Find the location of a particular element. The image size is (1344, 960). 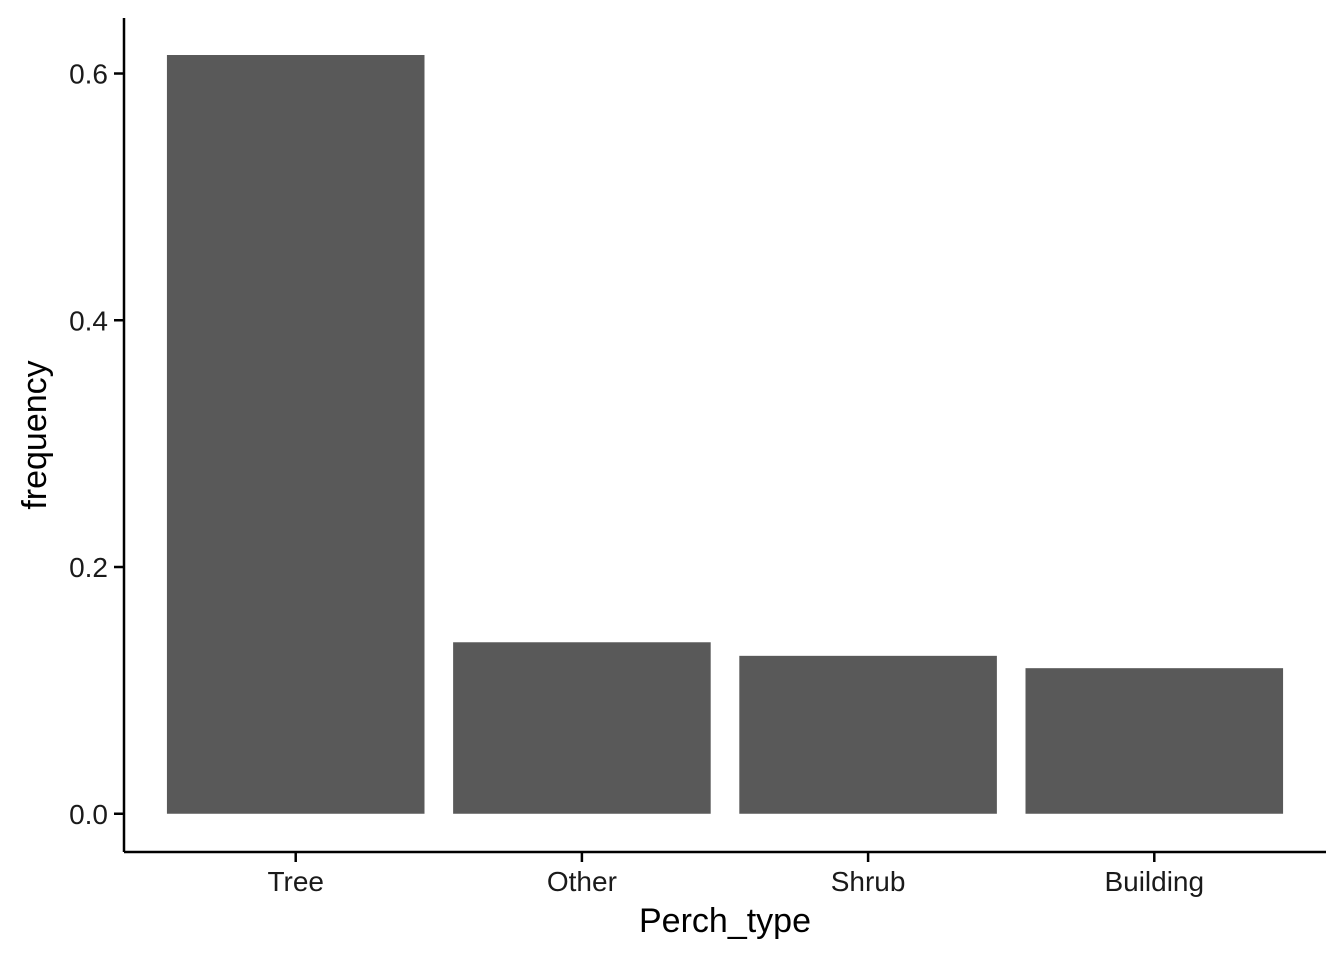

x-tick-label-other: Other is located at coordinates (582, 881).